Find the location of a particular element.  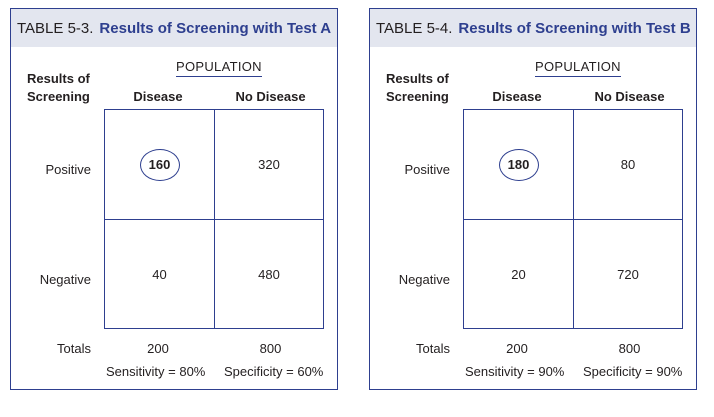

specificity-value: Specificity = 90% is located at coordinates (633, 371).